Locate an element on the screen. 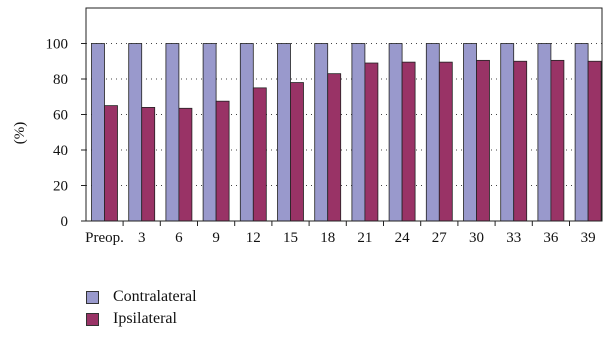  y-tick-label-60: 60 is located at coordinates (60, 116).